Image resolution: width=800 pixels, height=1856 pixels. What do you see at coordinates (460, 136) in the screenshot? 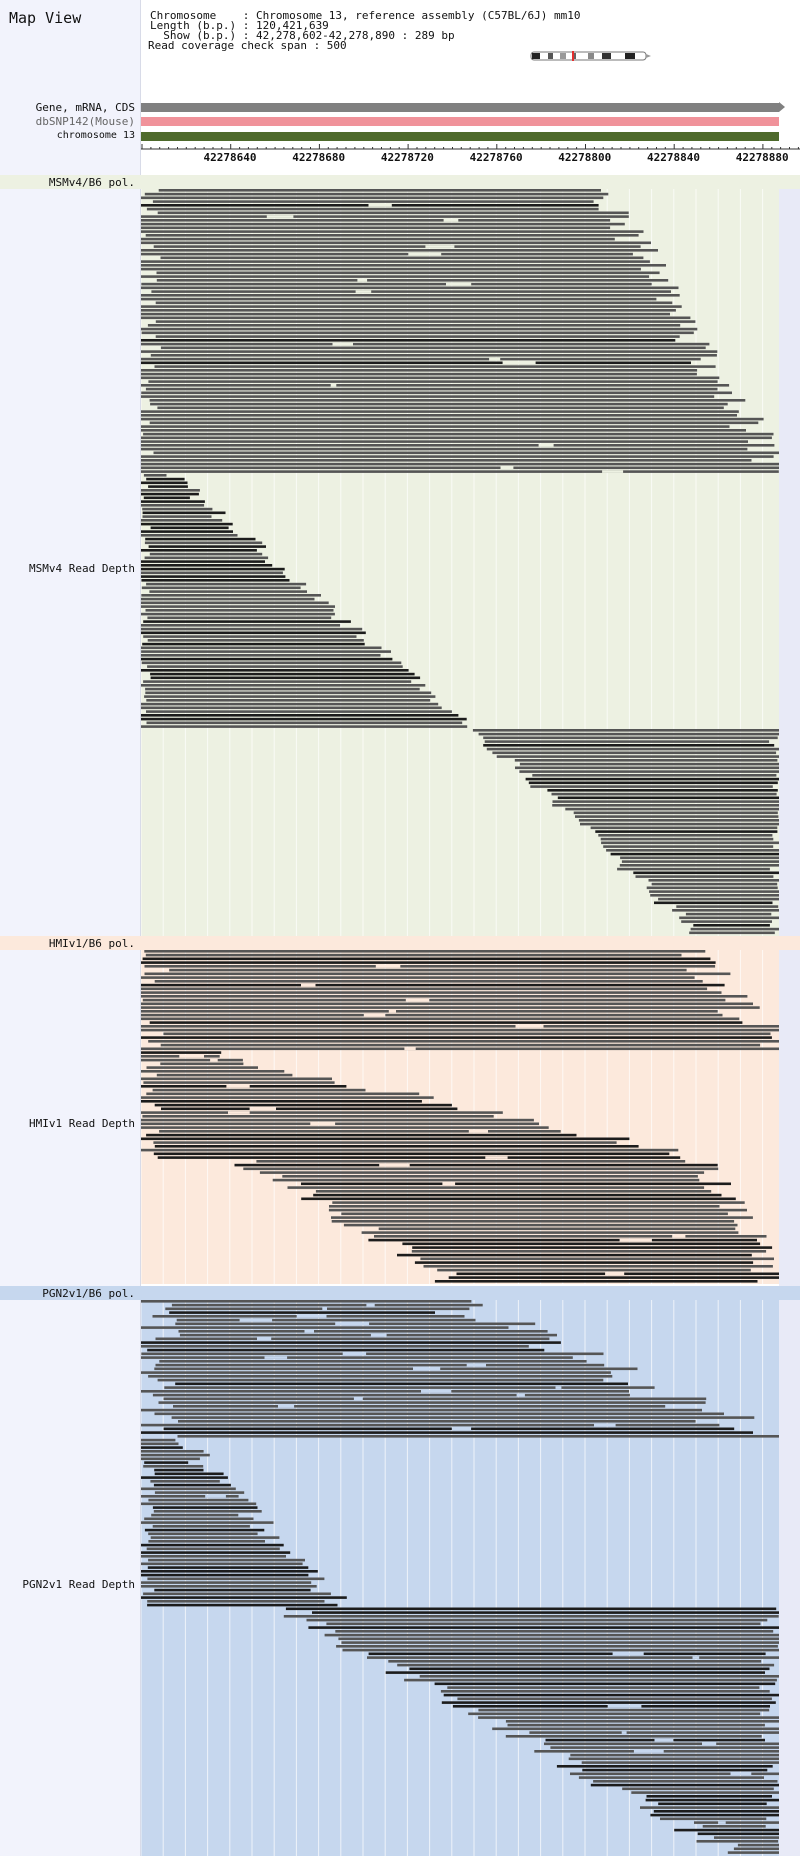
I see `chromosome-track-bar` at bounding box center [460, 136].